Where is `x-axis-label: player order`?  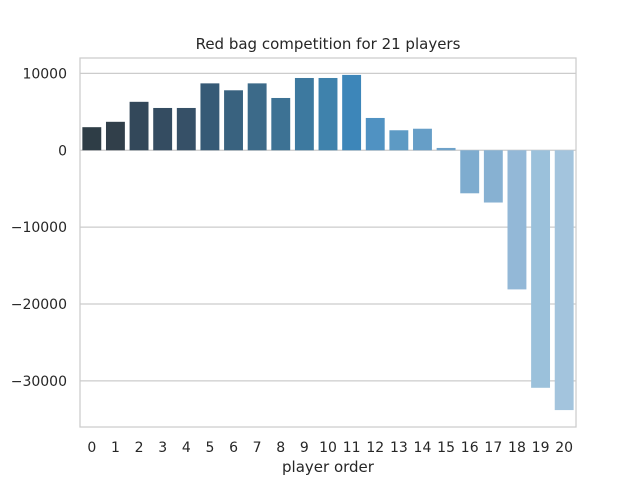 x-axis-label: player order is located at coordinates (328, 467).